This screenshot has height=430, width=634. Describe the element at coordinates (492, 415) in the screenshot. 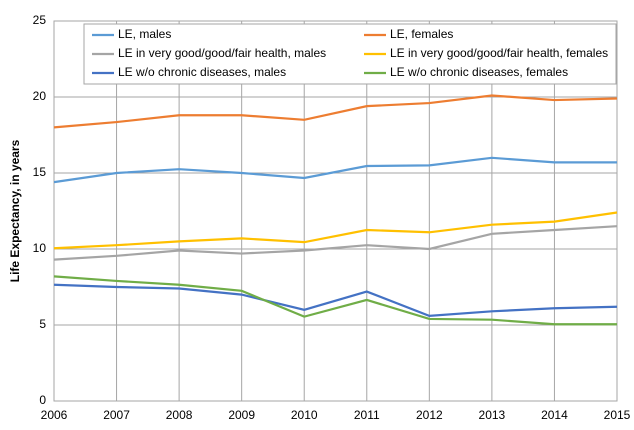

I see `x-tick-label: 2013` at that location.